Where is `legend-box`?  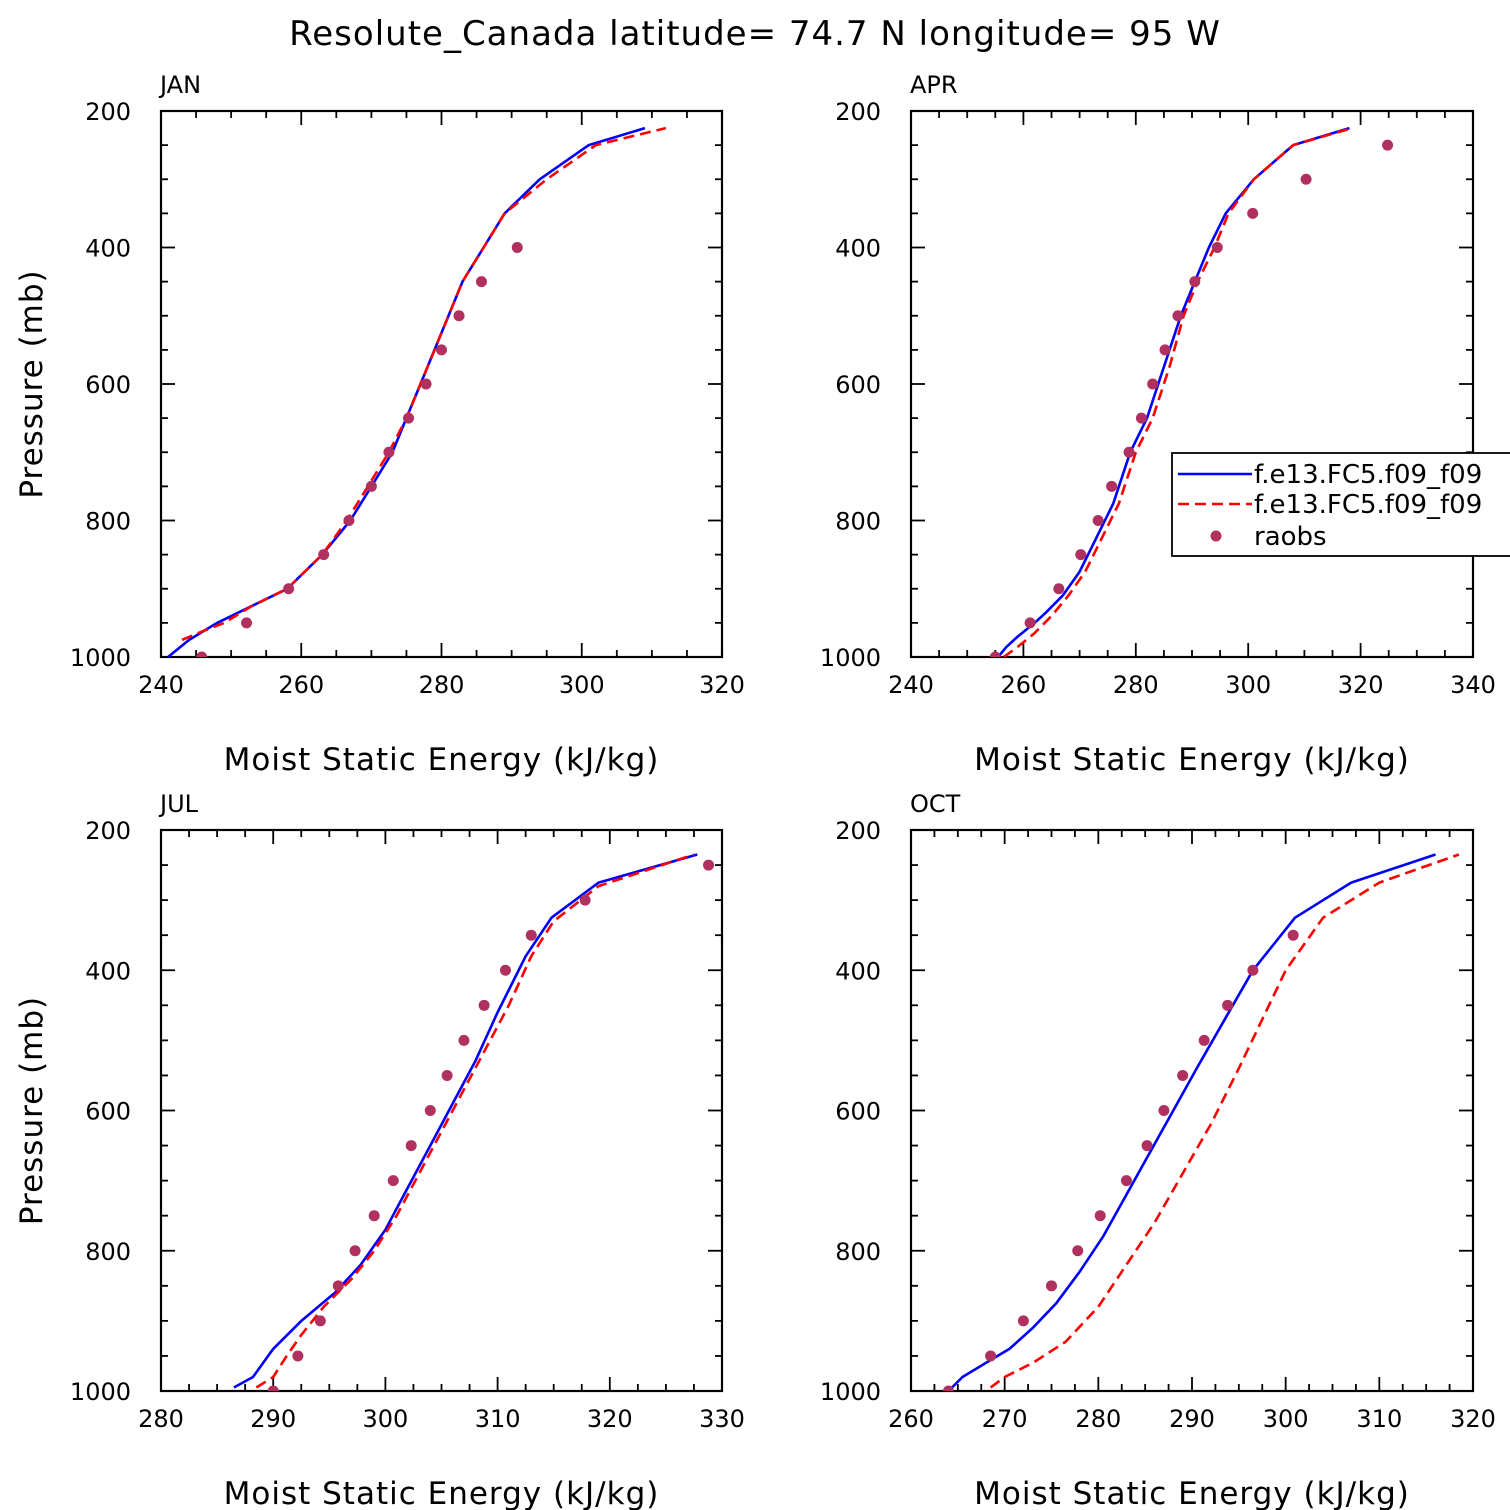
legend-box is located at coordinates (1340, 504).